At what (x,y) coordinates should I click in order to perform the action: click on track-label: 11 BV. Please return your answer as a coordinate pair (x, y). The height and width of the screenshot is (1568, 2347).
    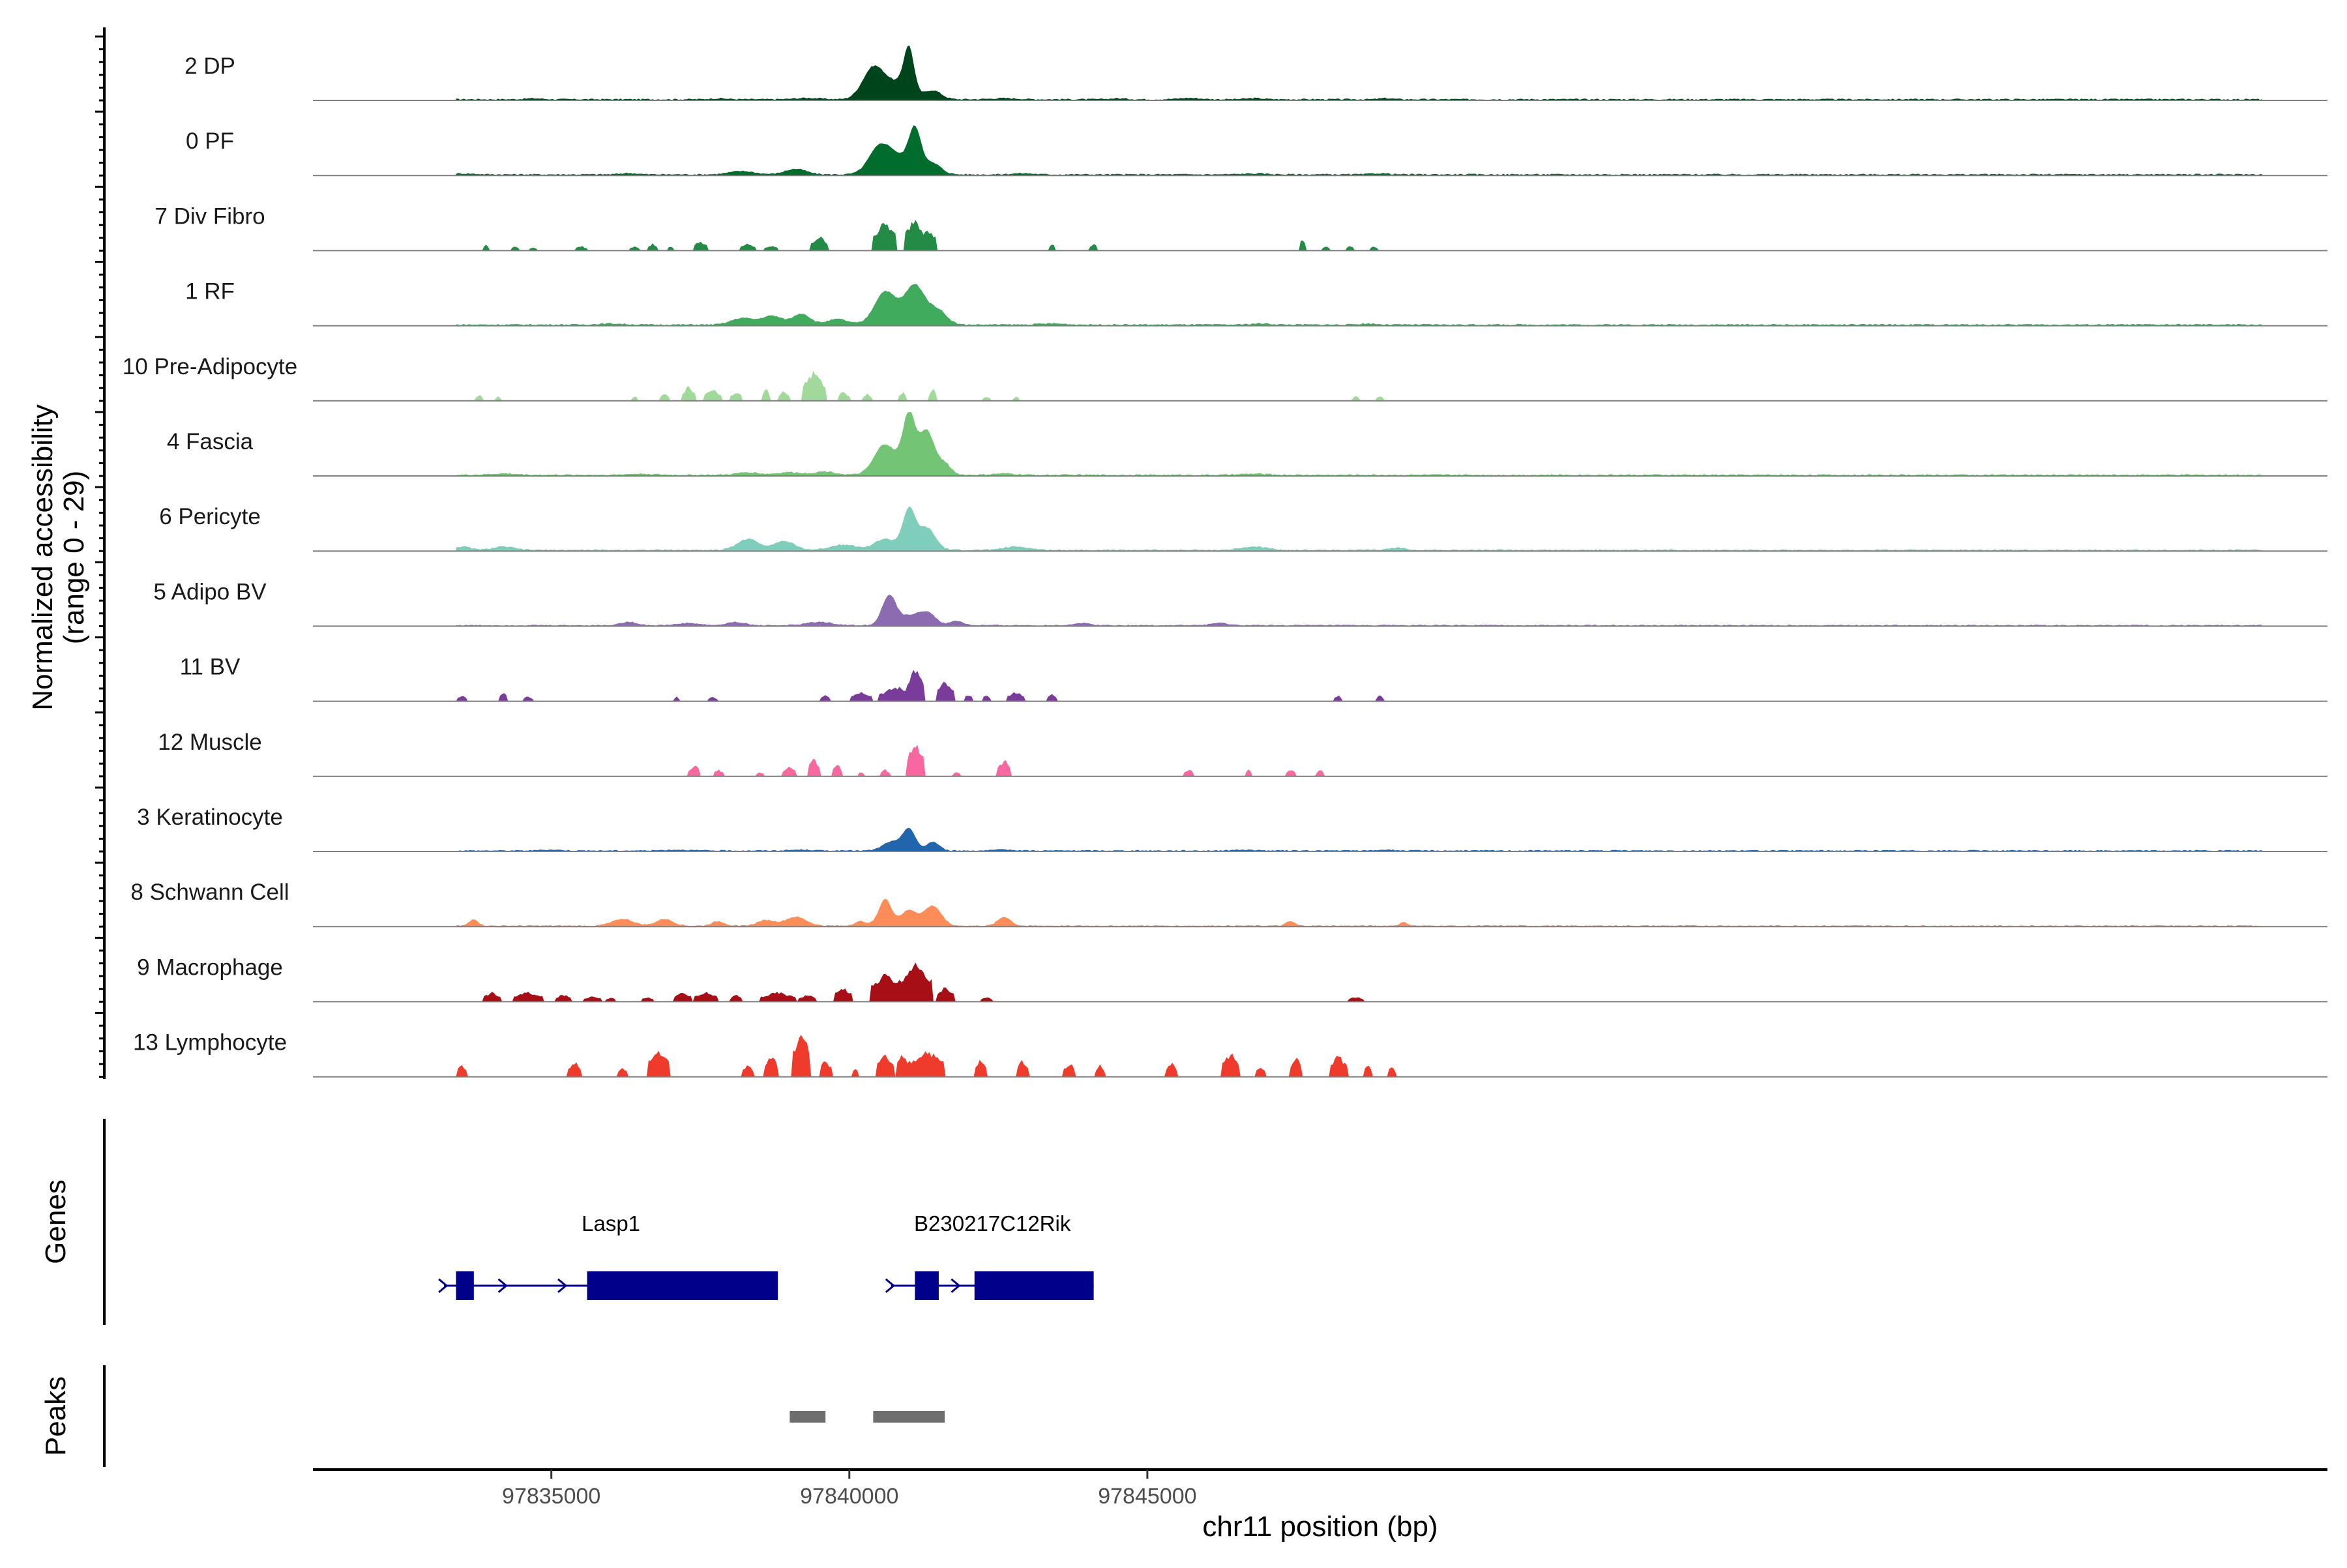
    Looking at the image, I should click on (210, 668).